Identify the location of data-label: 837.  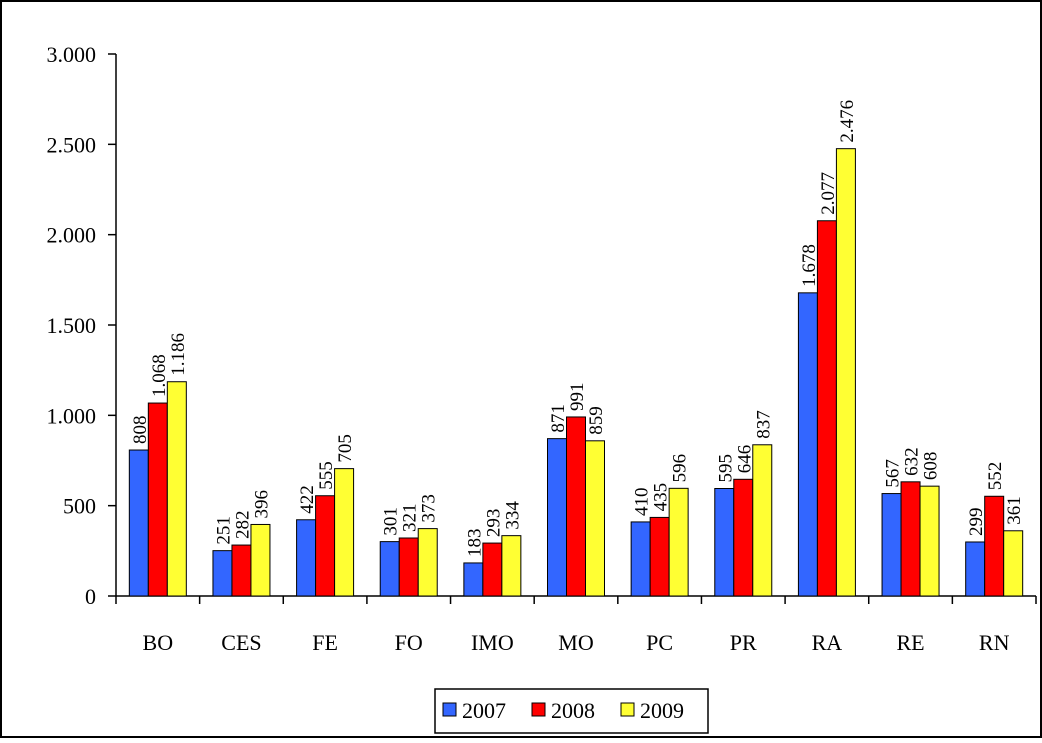
(763, 424).